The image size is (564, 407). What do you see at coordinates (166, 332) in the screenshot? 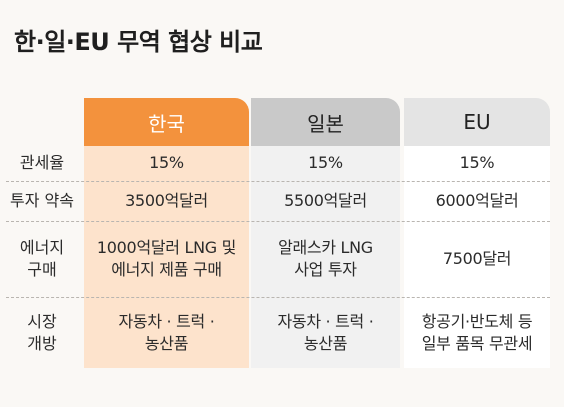
I see `korea-market-cell: 자동차 · 트럭 · 농산품` at bounding box center [166, 332].